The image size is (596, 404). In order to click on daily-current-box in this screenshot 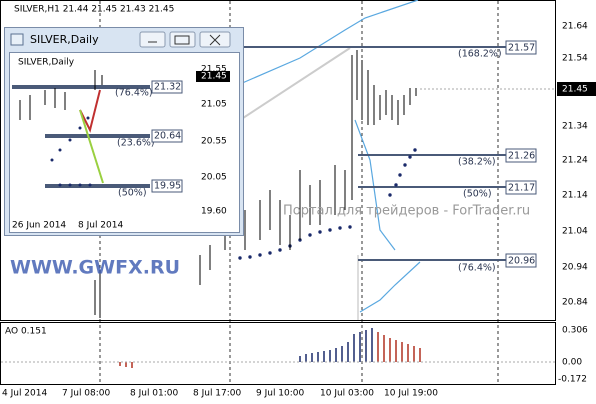, I will do `click(213, 76)`.